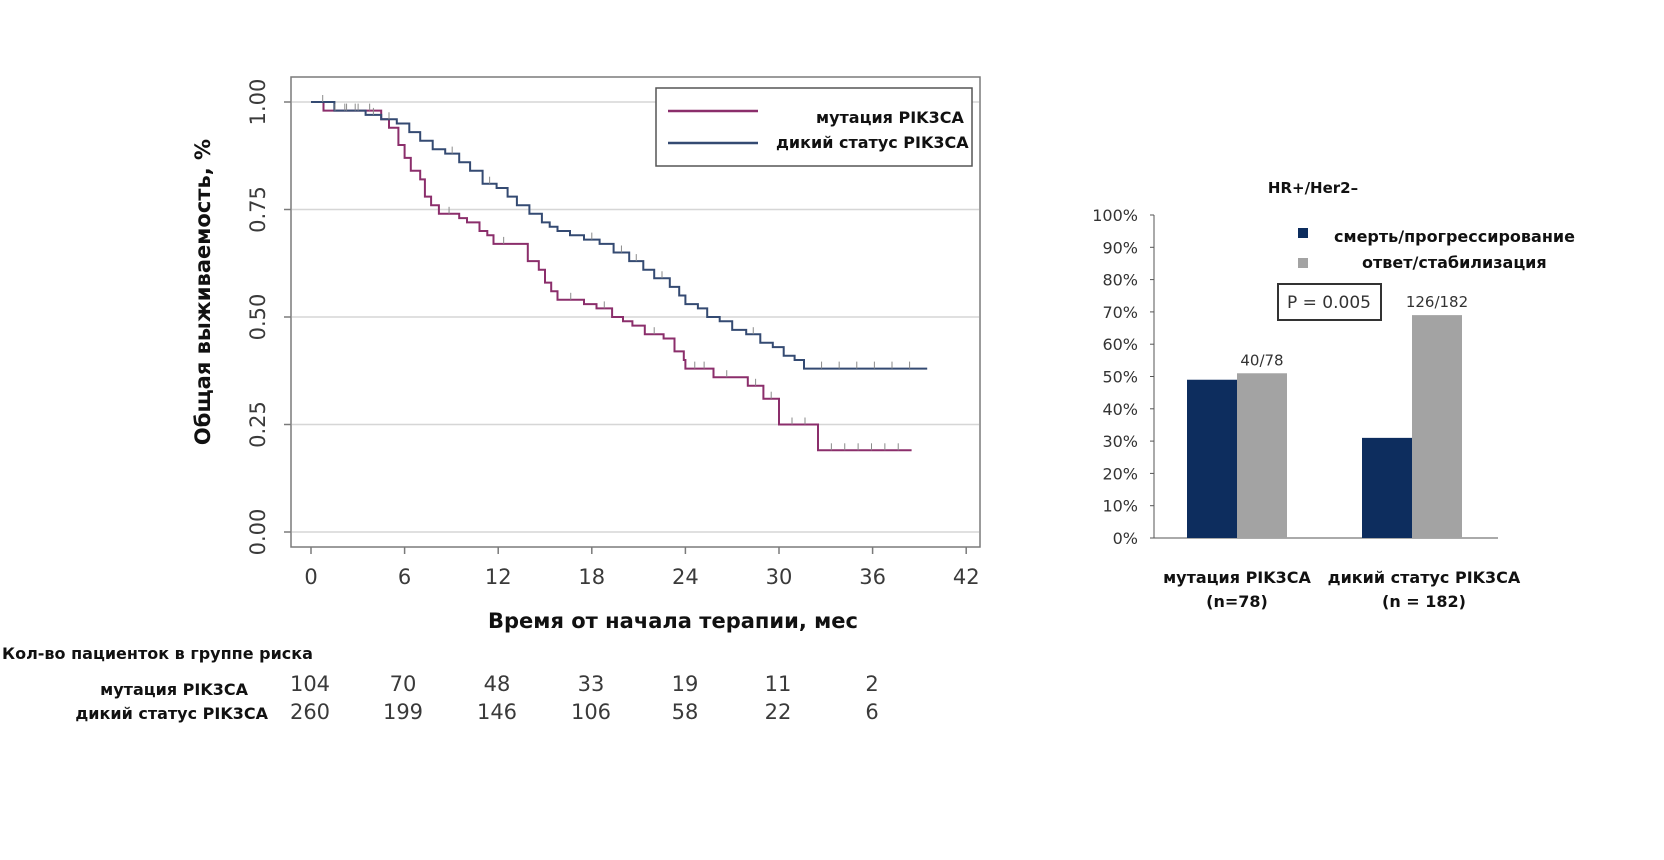  I want to click on bar-y-ticks: 0% 10% 20% 30% 40% 50% 60% 70% 80% 90% 100%, so click(1123, 377).